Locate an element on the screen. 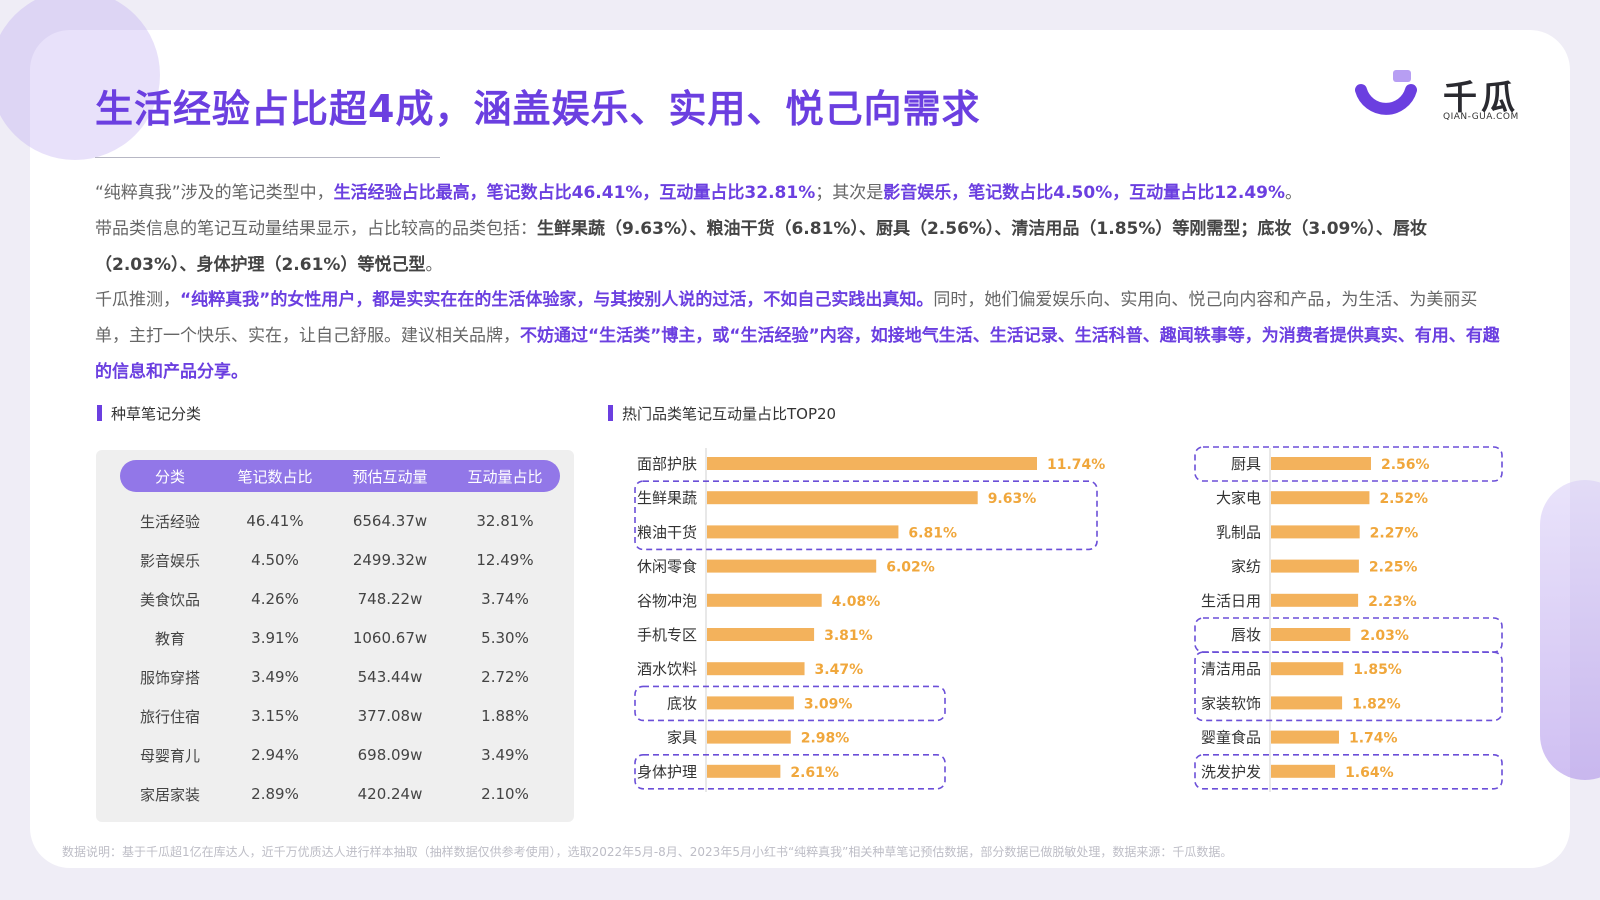 The height and width of the screenshot is (900, 1600). decorative-circle is located at coordinates (80, 80).